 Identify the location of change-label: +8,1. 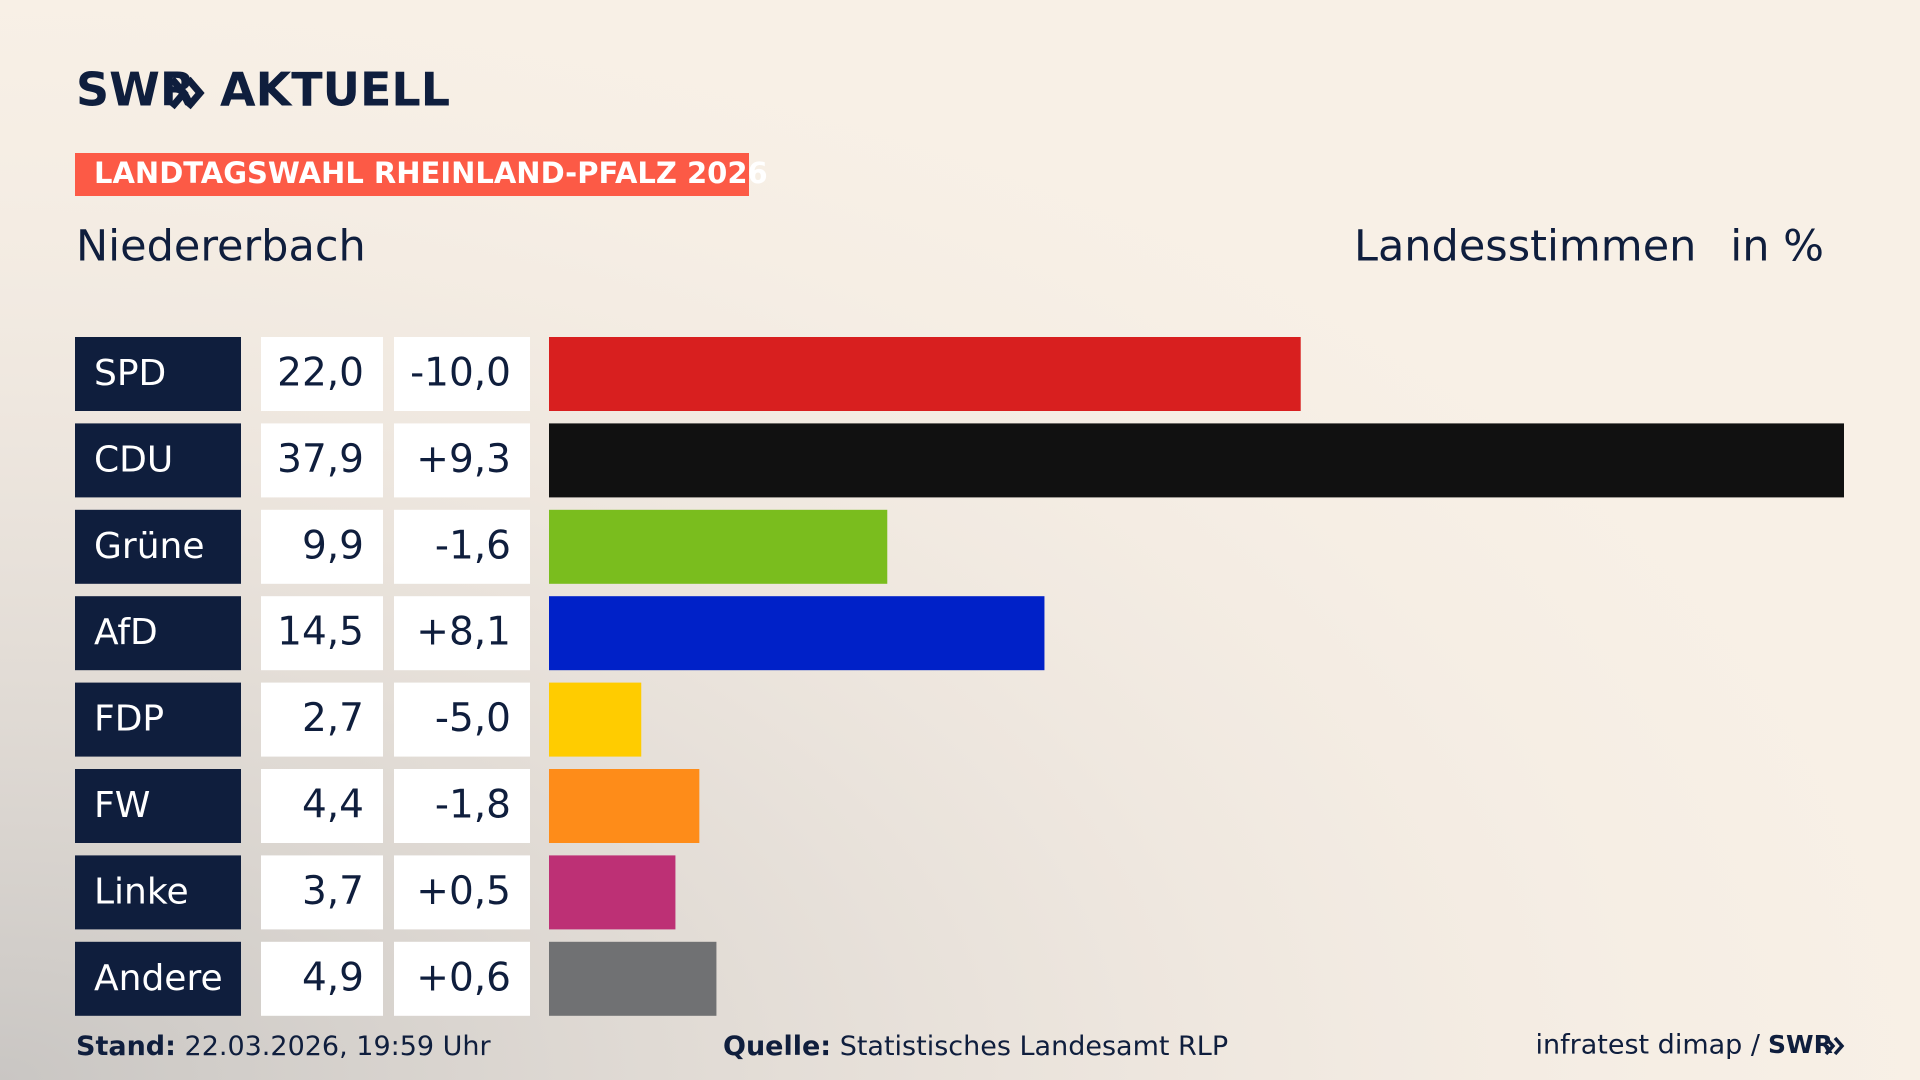
(463, 632).